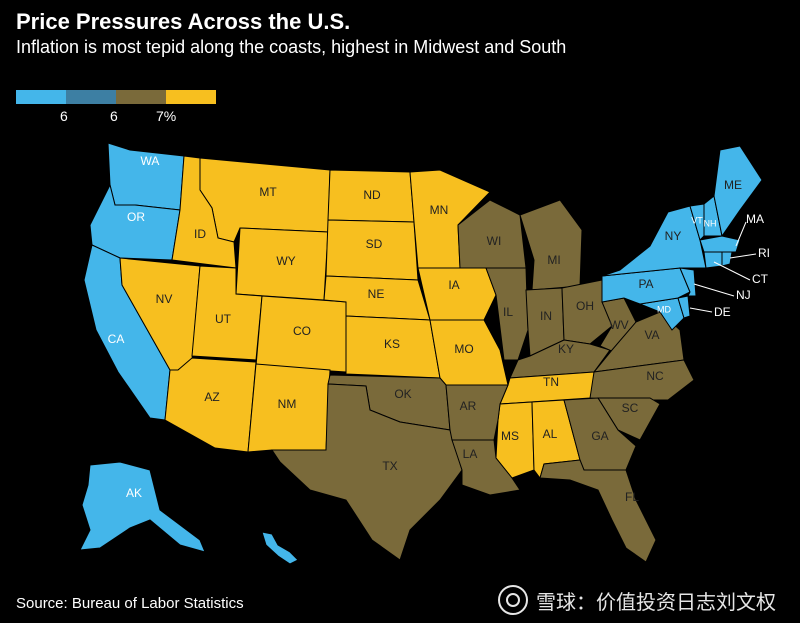  I want to click on label-ok: OK, so click(402, 394).